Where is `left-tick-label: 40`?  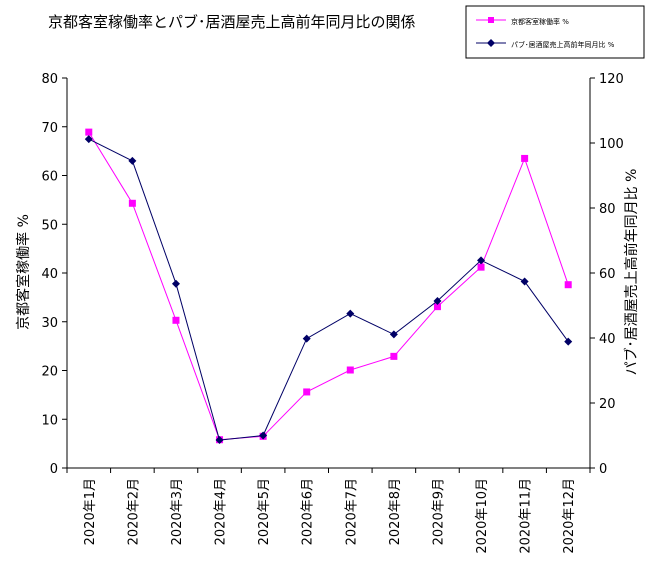
left-tick-label: 40 is located at coordinates (49, 274).